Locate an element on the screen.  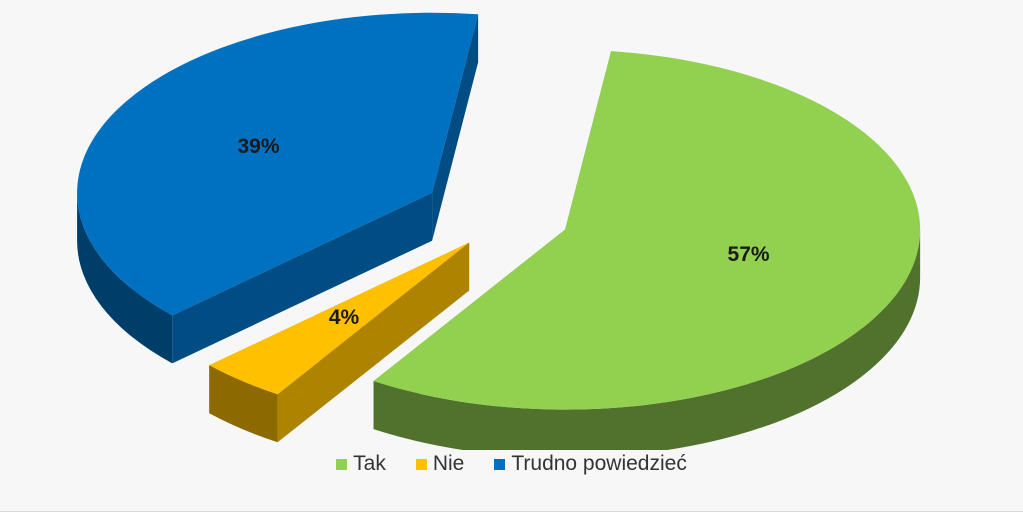
pie-slice-nie is located at coordinates (339, 342).